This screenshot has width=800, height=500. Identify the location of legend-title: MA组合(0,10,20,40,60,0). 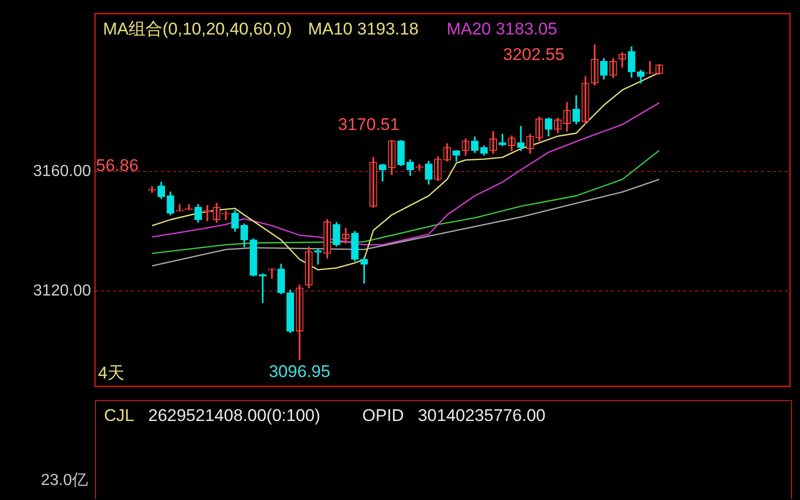
(197, 28).